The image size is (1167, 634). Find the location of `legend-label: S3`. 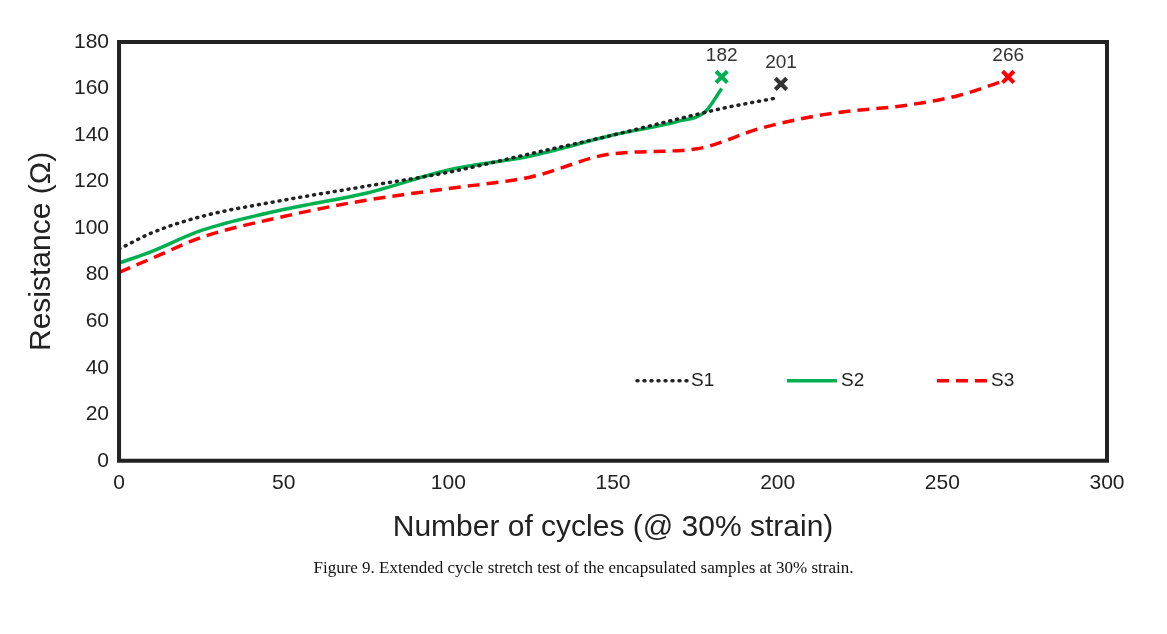

legend-label: S3 is located at coordinates (1003, 380).